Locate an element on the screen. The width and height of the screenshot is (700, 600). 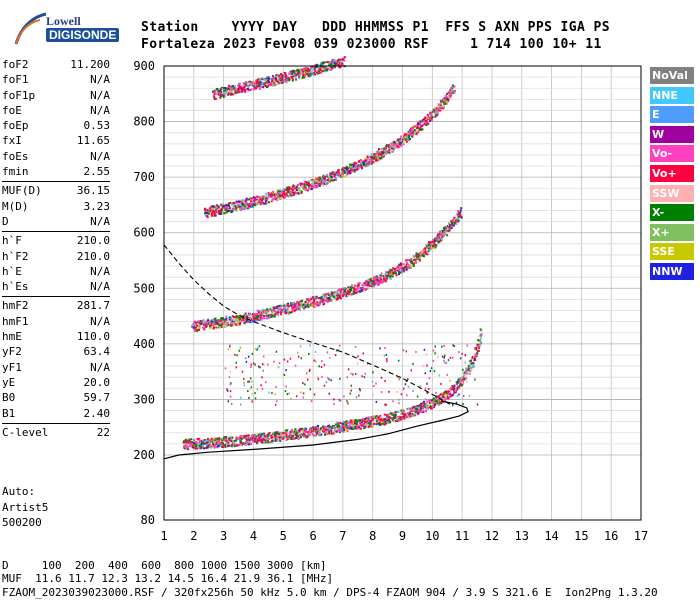
param-row: B0 59.7 is located at coordinates (56, 398).